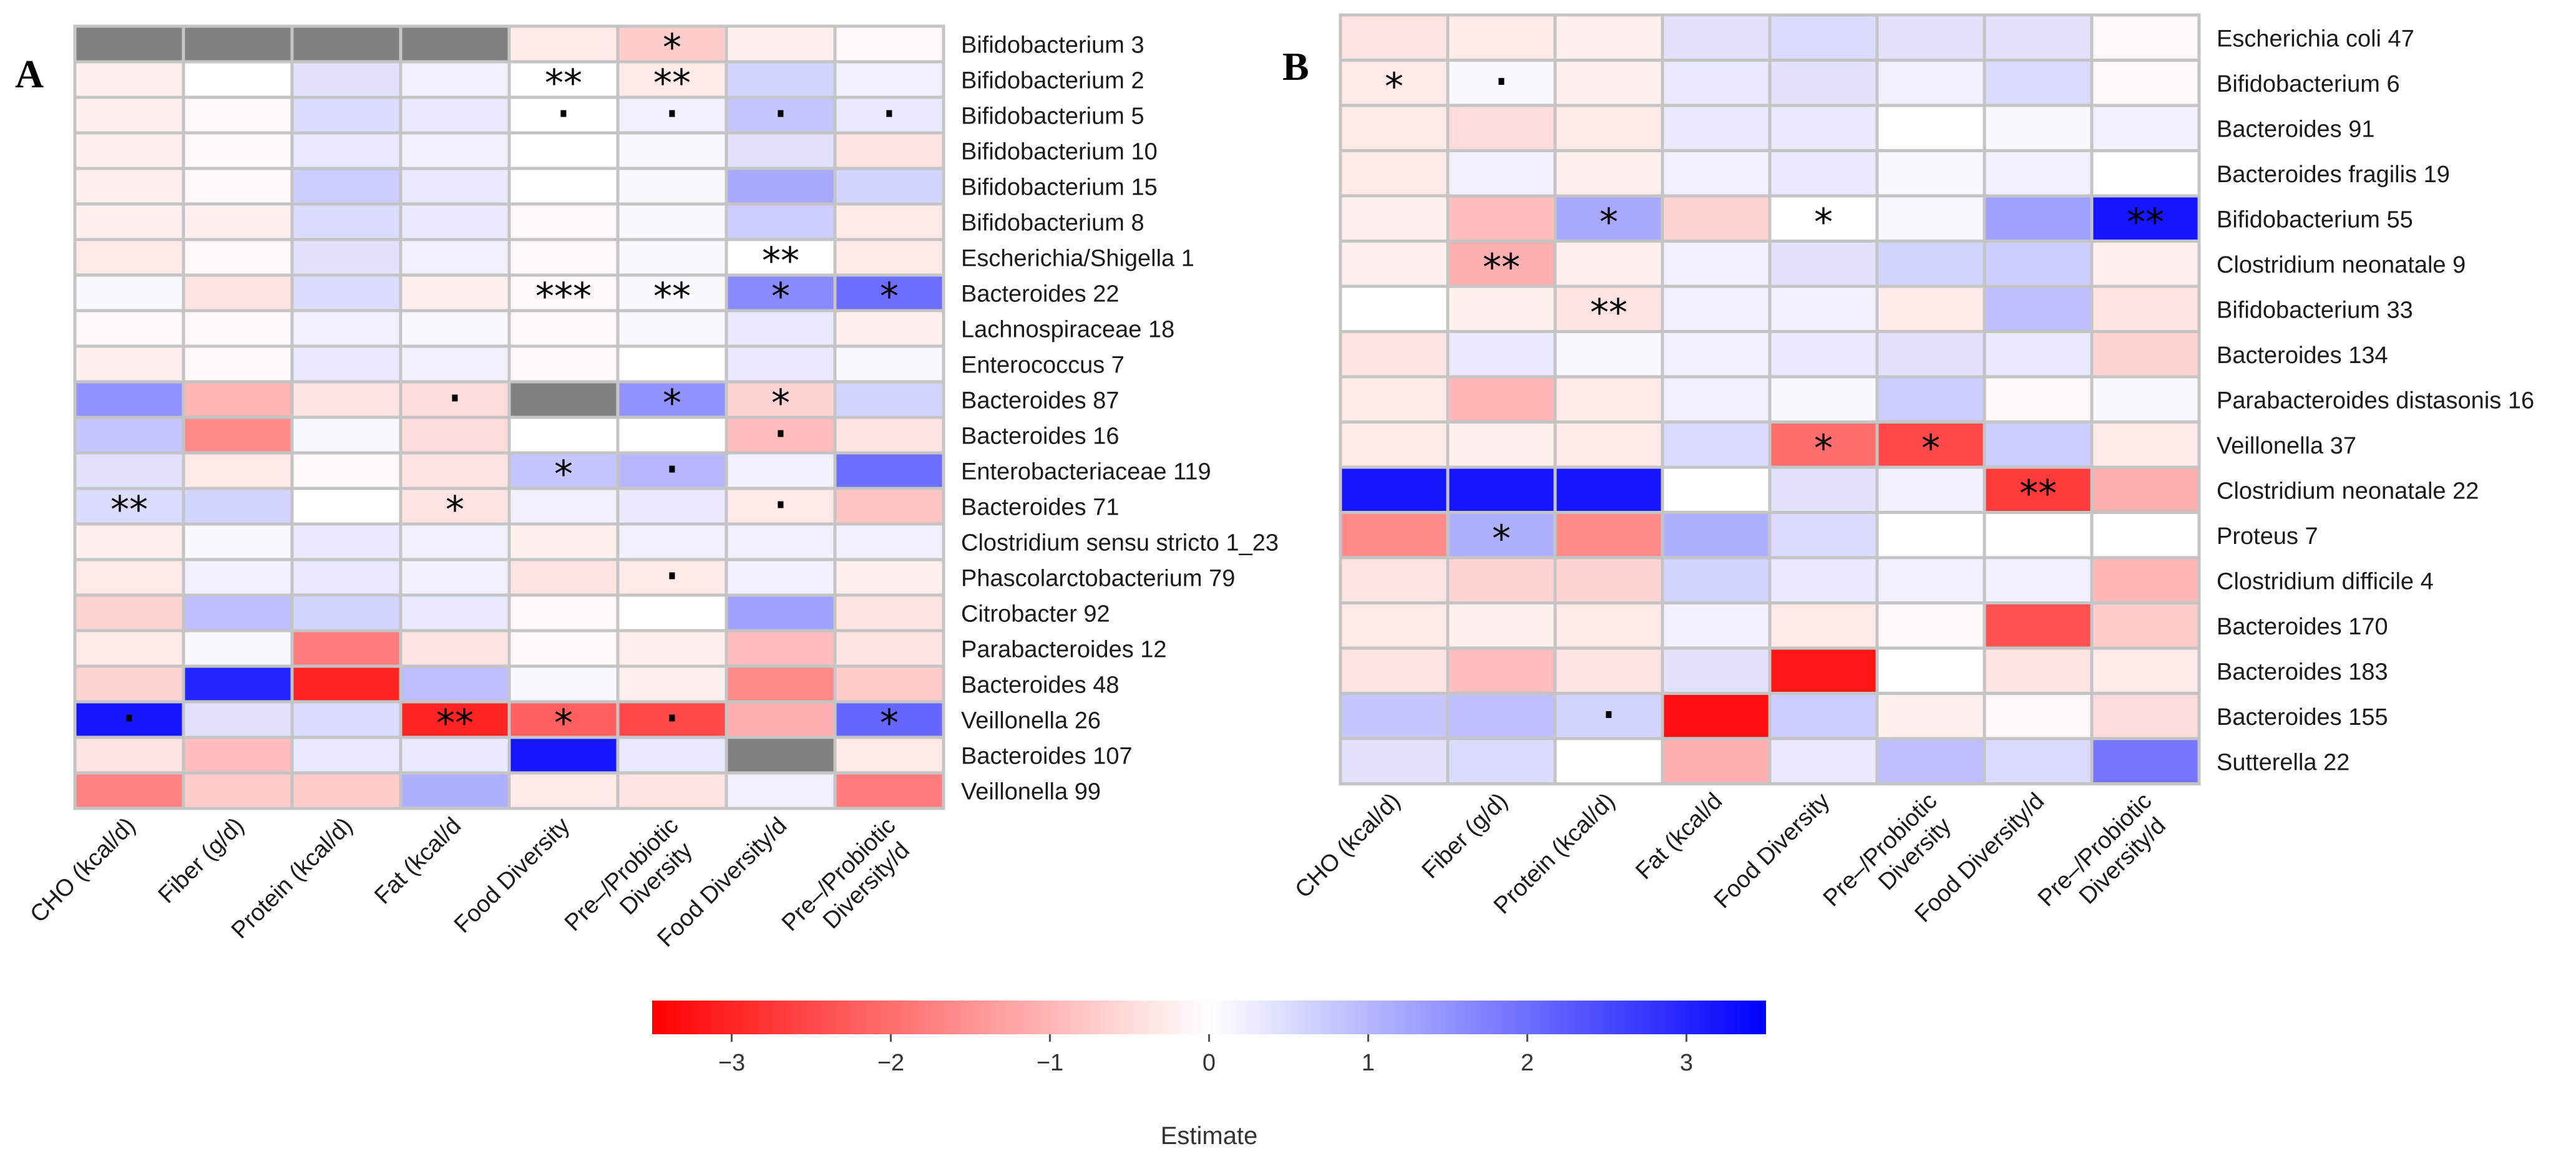 This screenshot has width=2576, height=1164. I want to click on row-label: Bifidobacterium 15, so click(1059, 188).